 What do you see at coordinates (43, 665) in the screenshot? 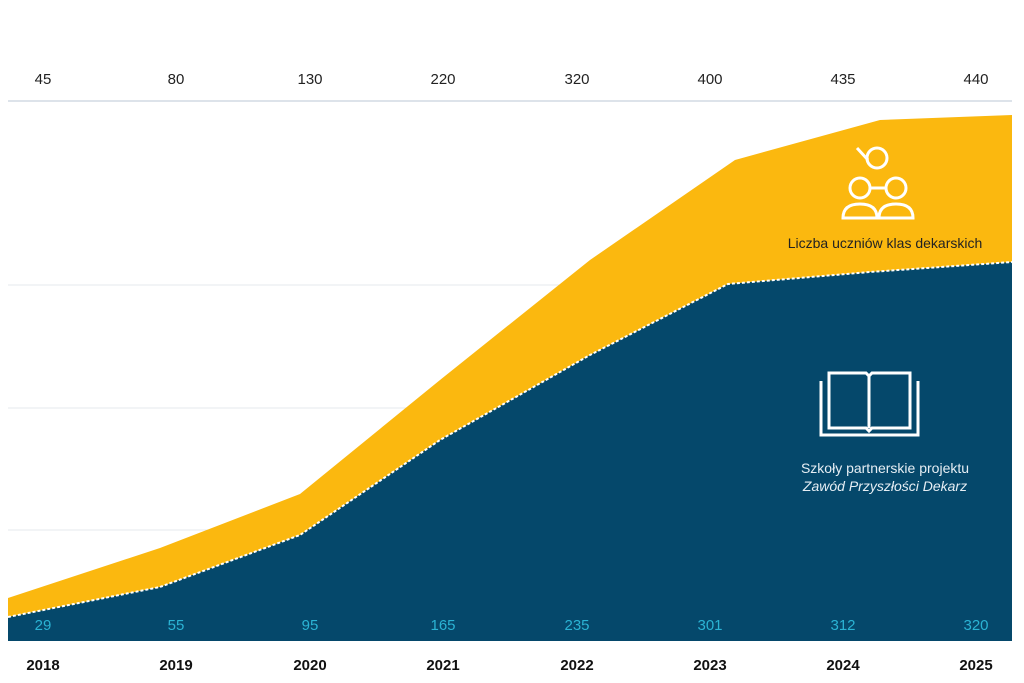
I see `year-tick-label: 2018` at bounding box center [43, 665].